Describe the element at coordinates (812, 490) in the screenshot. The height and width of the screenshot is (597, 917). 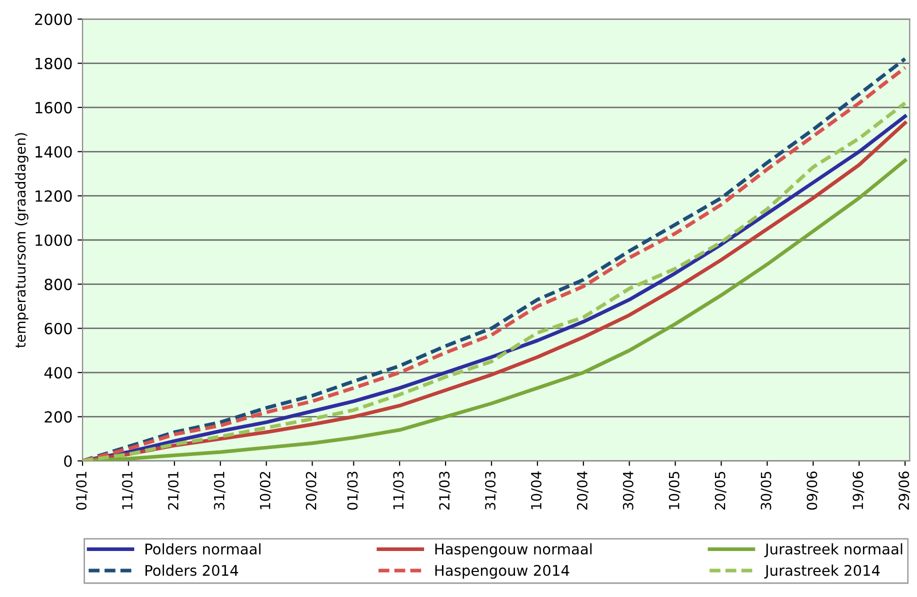
I see `x-tick-label: 09/06` at that location.